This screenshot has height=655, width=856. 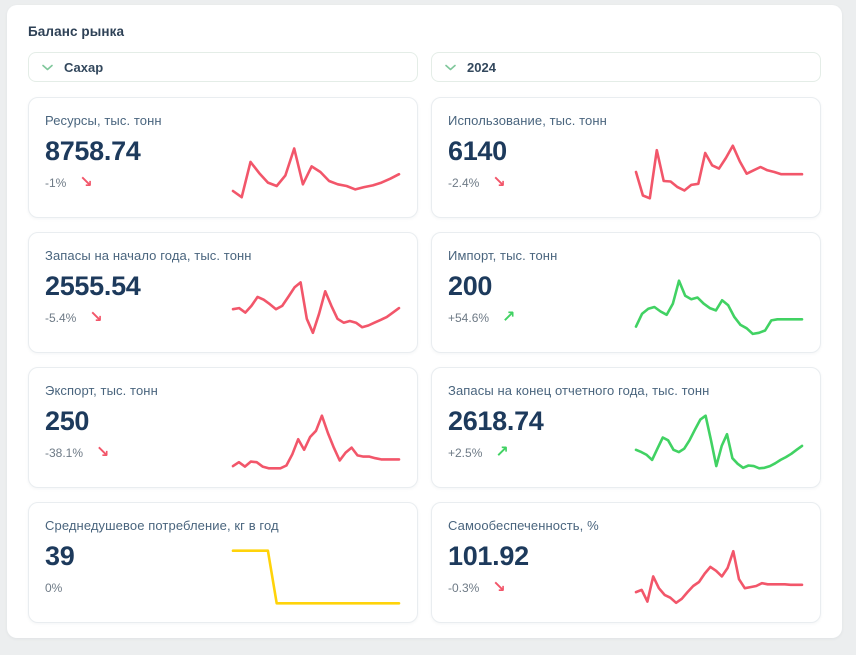 What do you see at coordinates (488, 556) in the screenshot?
I see `card-value: 101.92` at bounding box center [488, 556].